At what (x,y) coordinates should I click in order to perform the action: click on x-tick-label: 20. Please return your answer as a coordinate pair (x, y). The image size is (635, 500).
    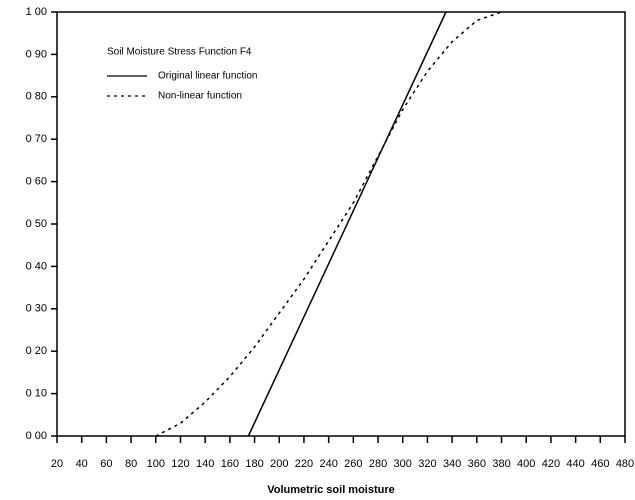
    Looking at the image, I should click on (57, 464).